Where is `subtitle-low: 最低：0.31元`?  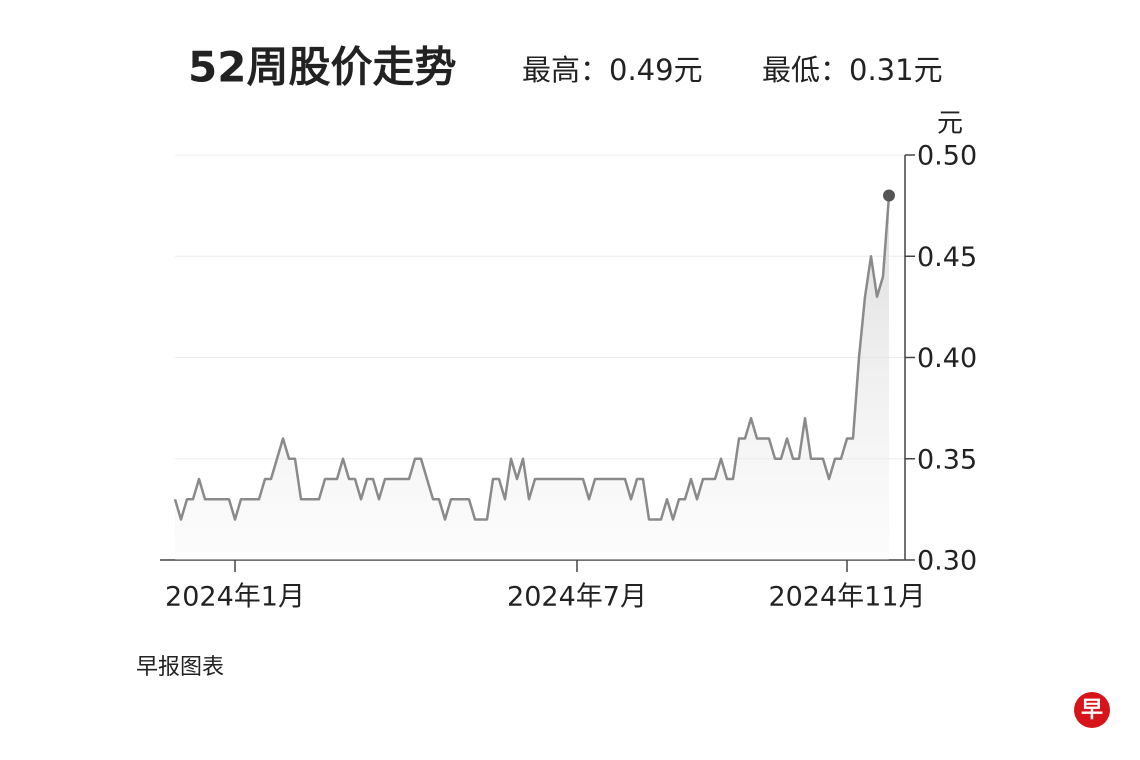 subtitle-low: 最低：0.31元 is located at coordinates (852, 70).